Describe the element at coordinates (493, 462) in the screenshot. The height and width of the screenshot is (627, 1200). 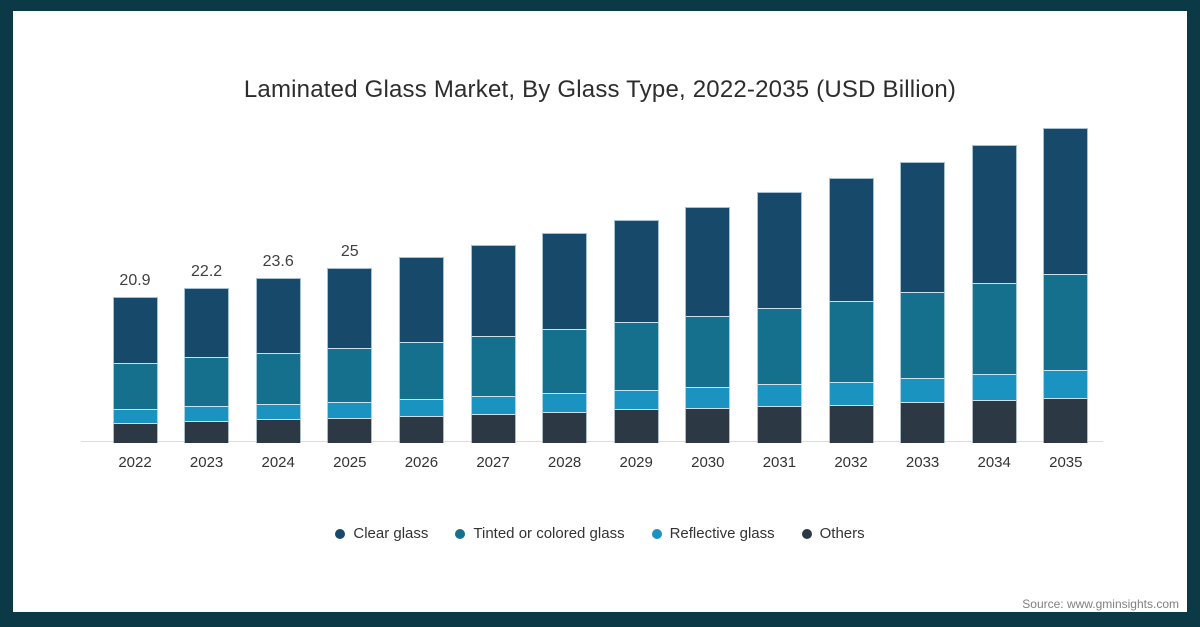
I see `x-axis-label-2027: 2027` at that location.